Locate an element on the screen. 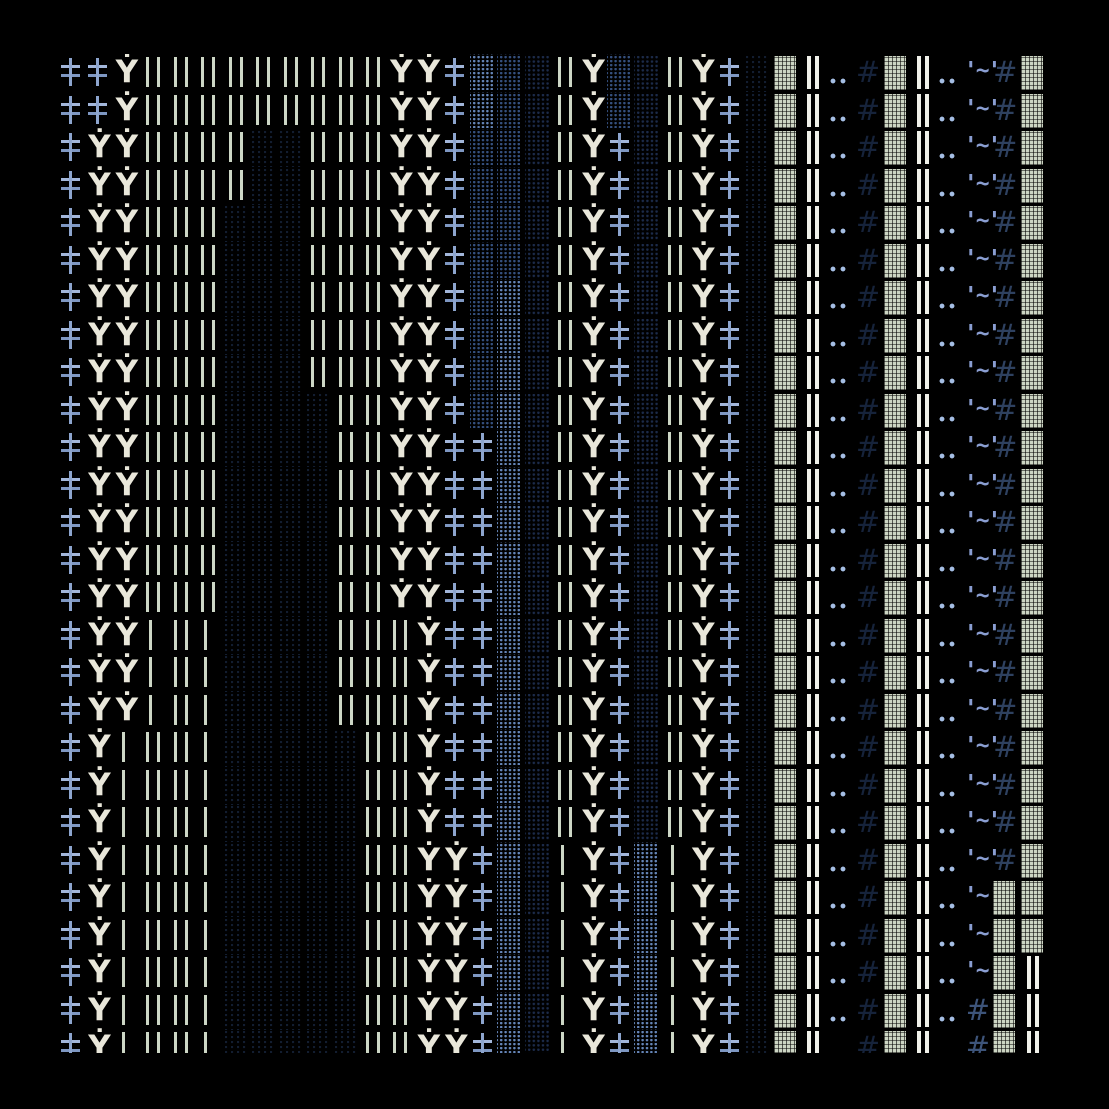  hash-glyph-dim: # is located at coordinates (868, 822).